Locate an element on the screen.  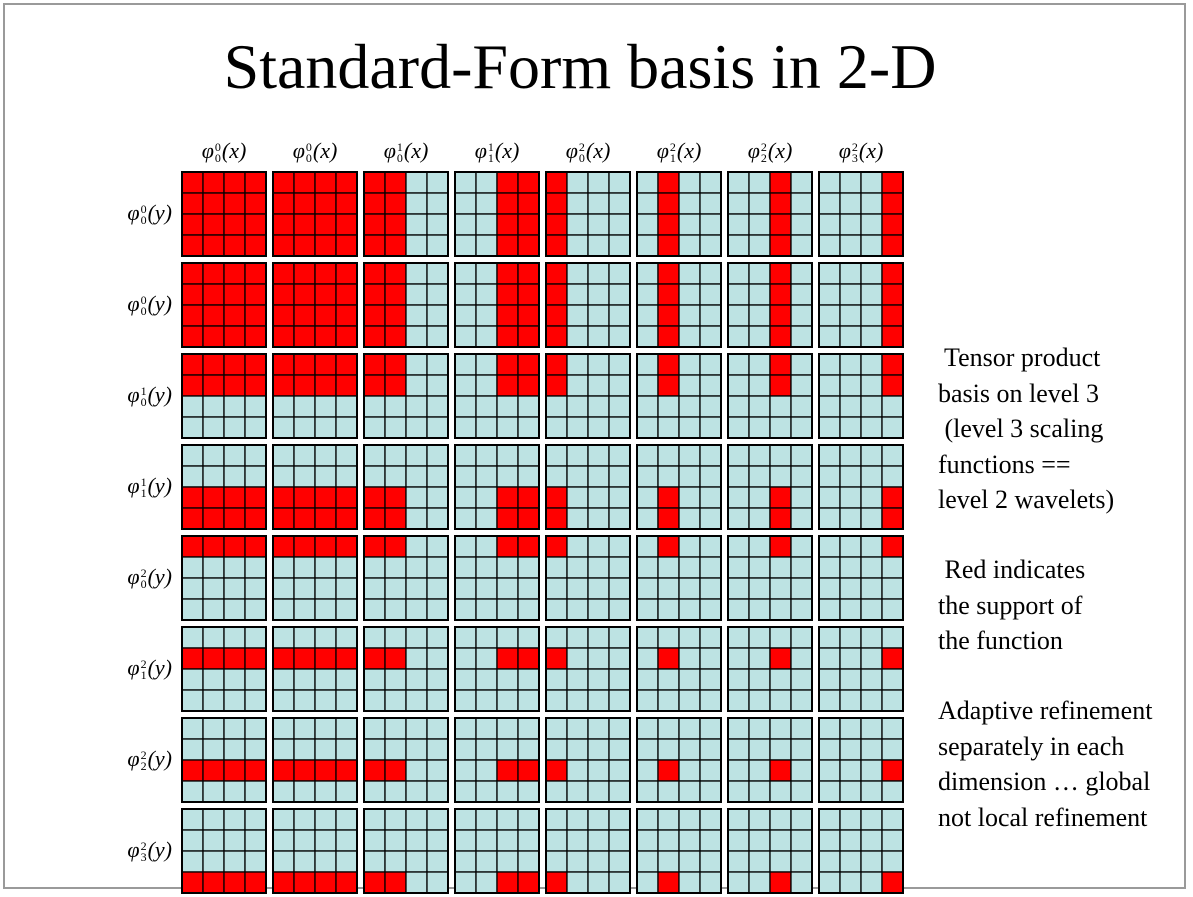
translation-subscript: 0 is located at coordinates (143, 583).